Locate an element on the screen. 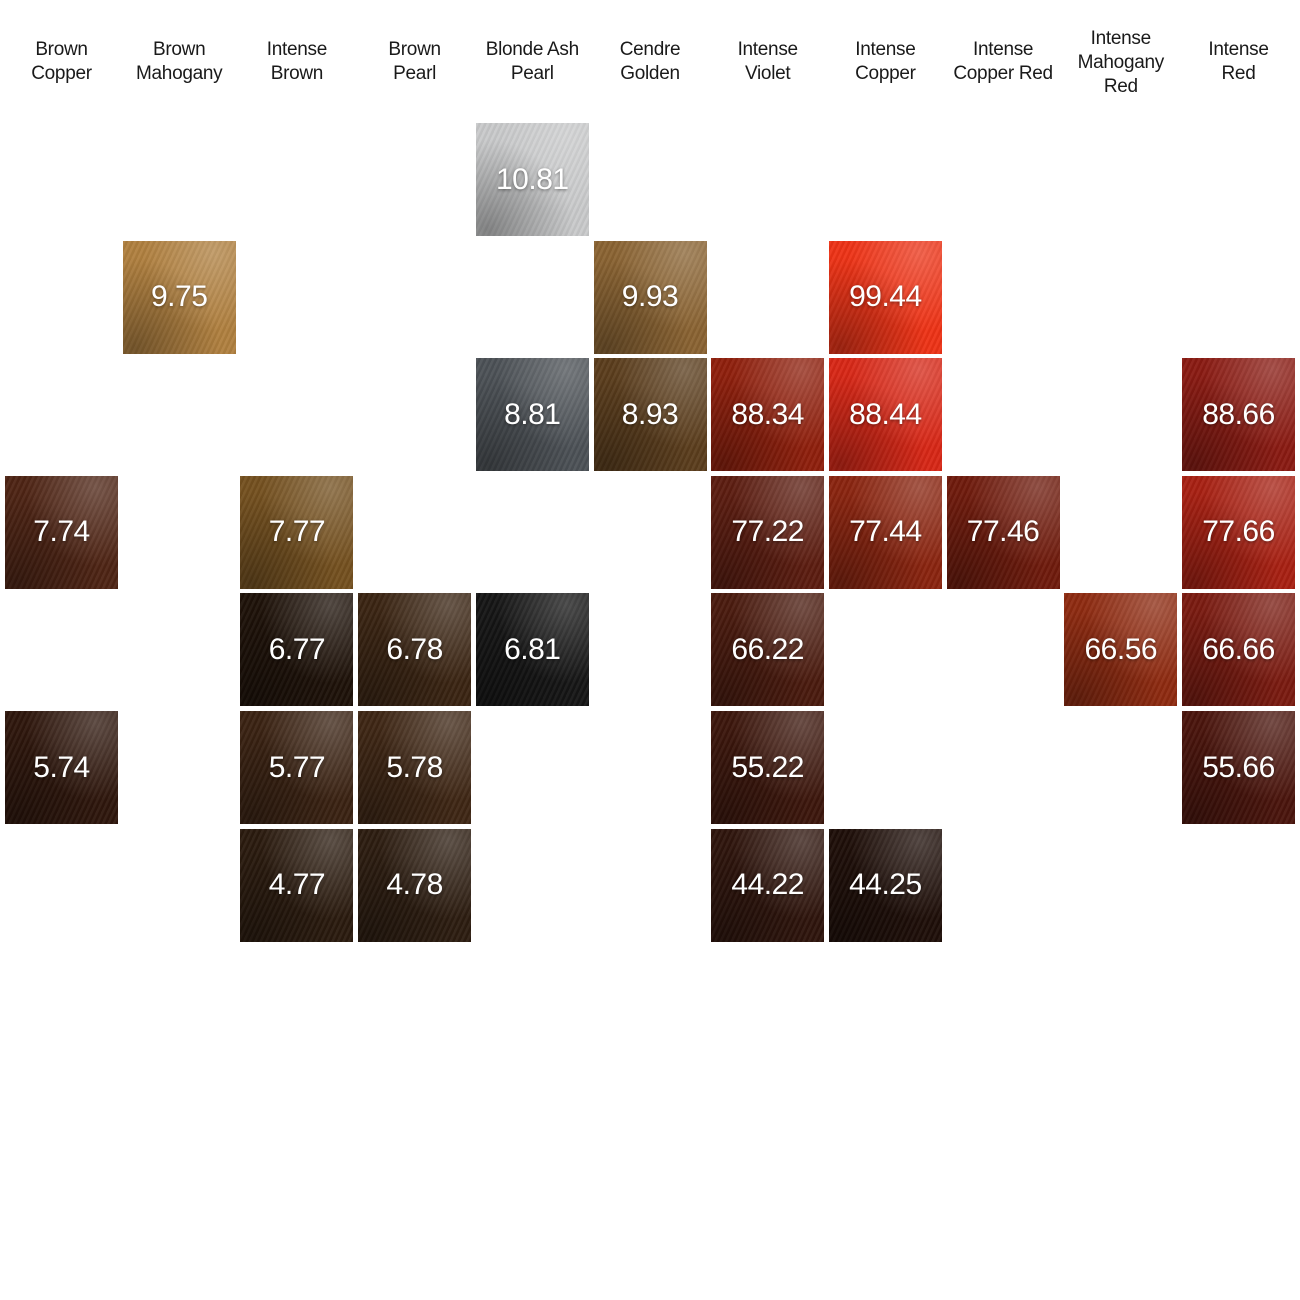 The height and width of the screenshot is (1300, 1300). swatch-code: 7.77 is located at coordinates (297, 532).